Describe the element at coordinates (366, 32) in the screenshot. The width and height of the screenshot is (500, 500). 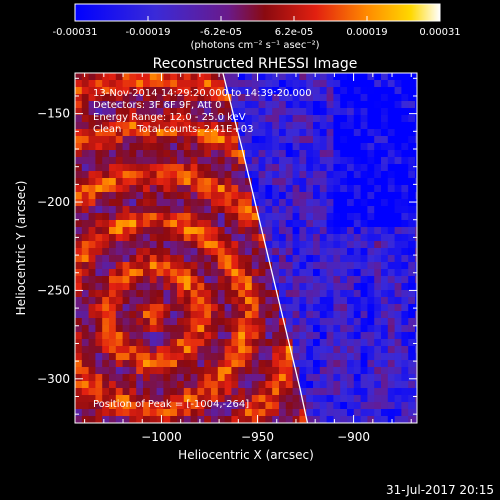
I see `colorbar-tick-label: 0.00019` at that location.